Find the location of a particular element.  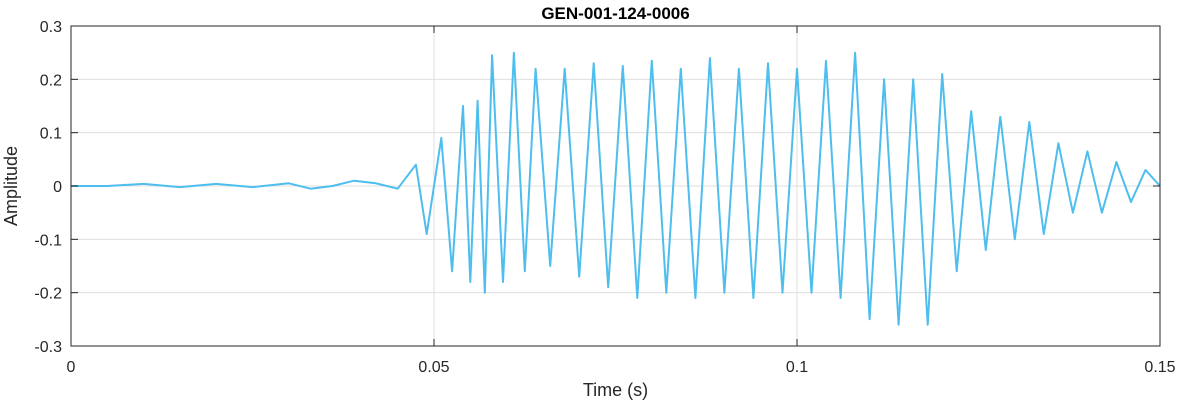

y-tick-label: 0.3 is located at coordinates (51, 27).